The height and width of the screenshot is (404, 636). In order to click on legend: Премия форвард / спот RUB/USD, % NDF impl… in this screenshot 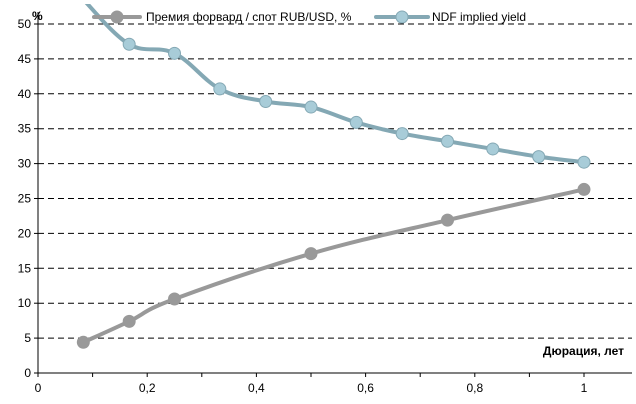, I will do `click(309, 17)`.